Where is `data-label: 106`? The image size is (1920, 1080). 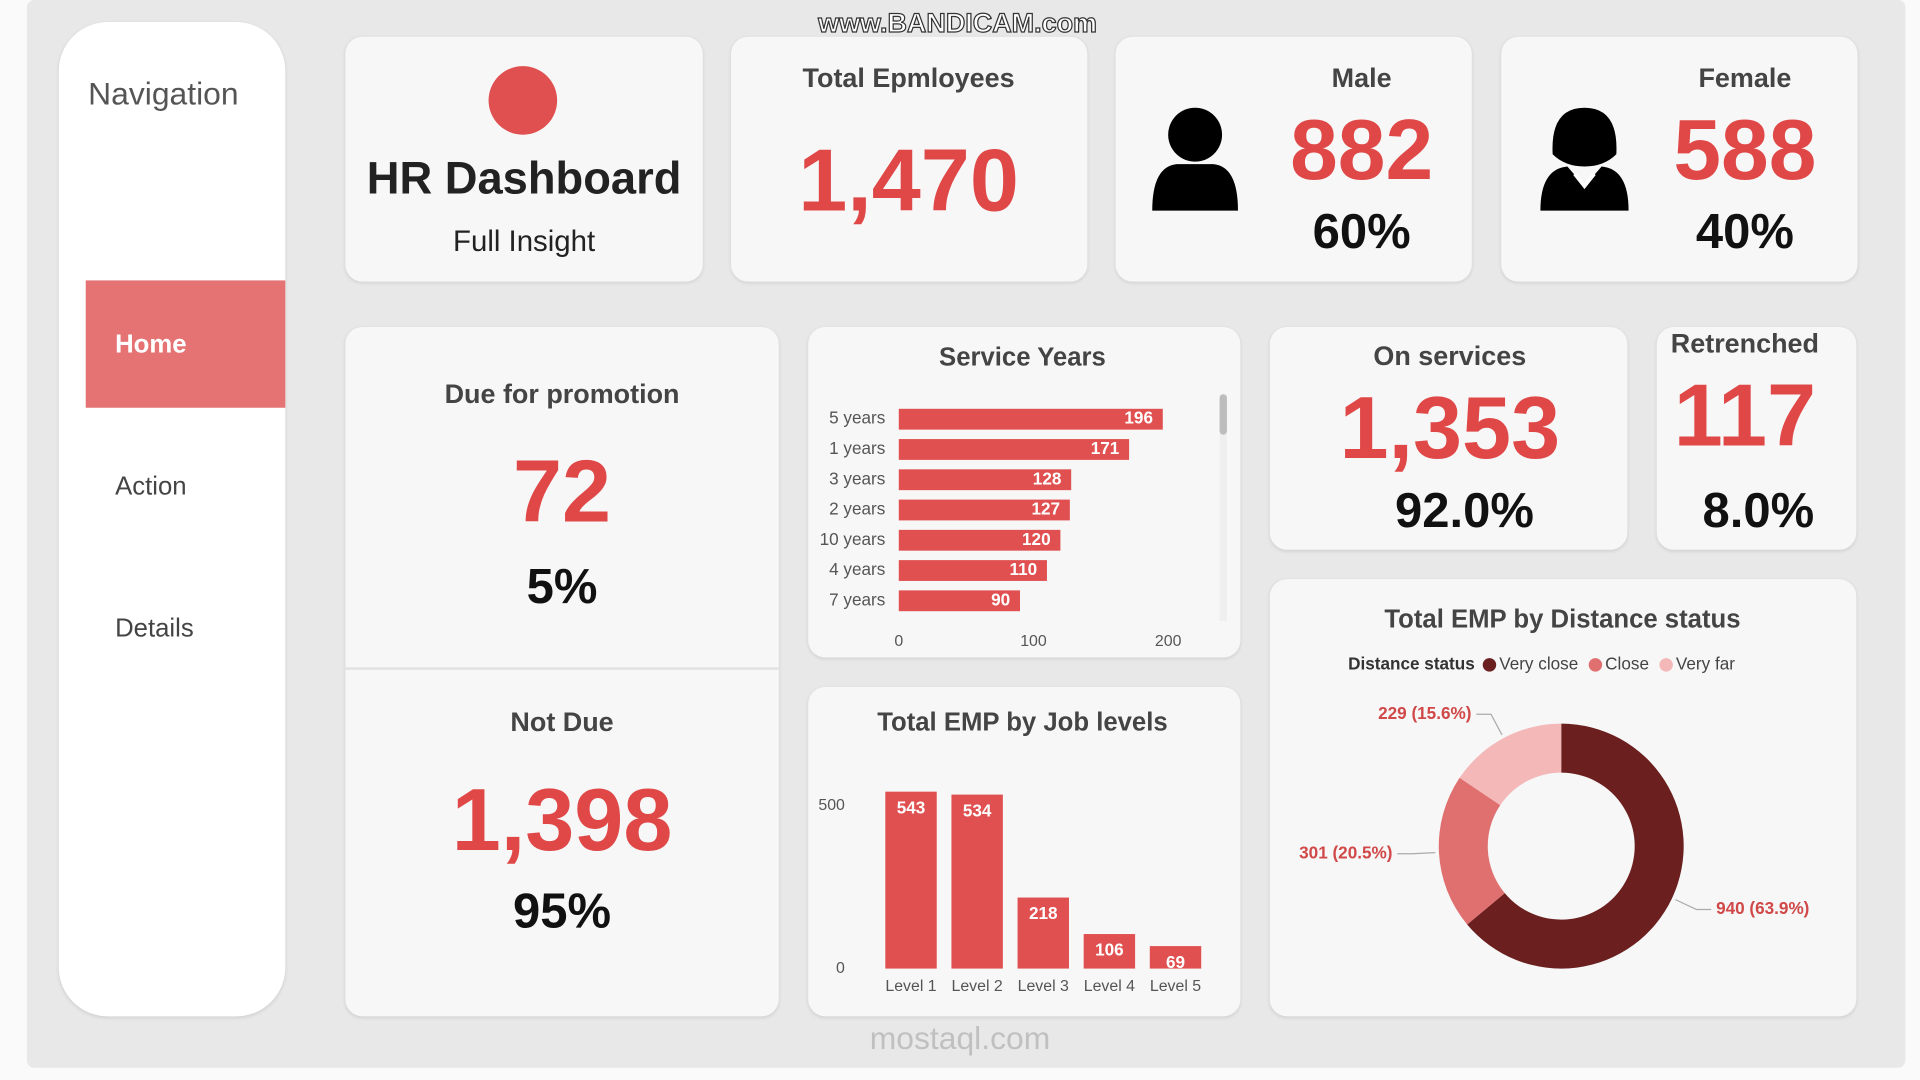 data-label: 106 is located at coordinates (1109, 950).